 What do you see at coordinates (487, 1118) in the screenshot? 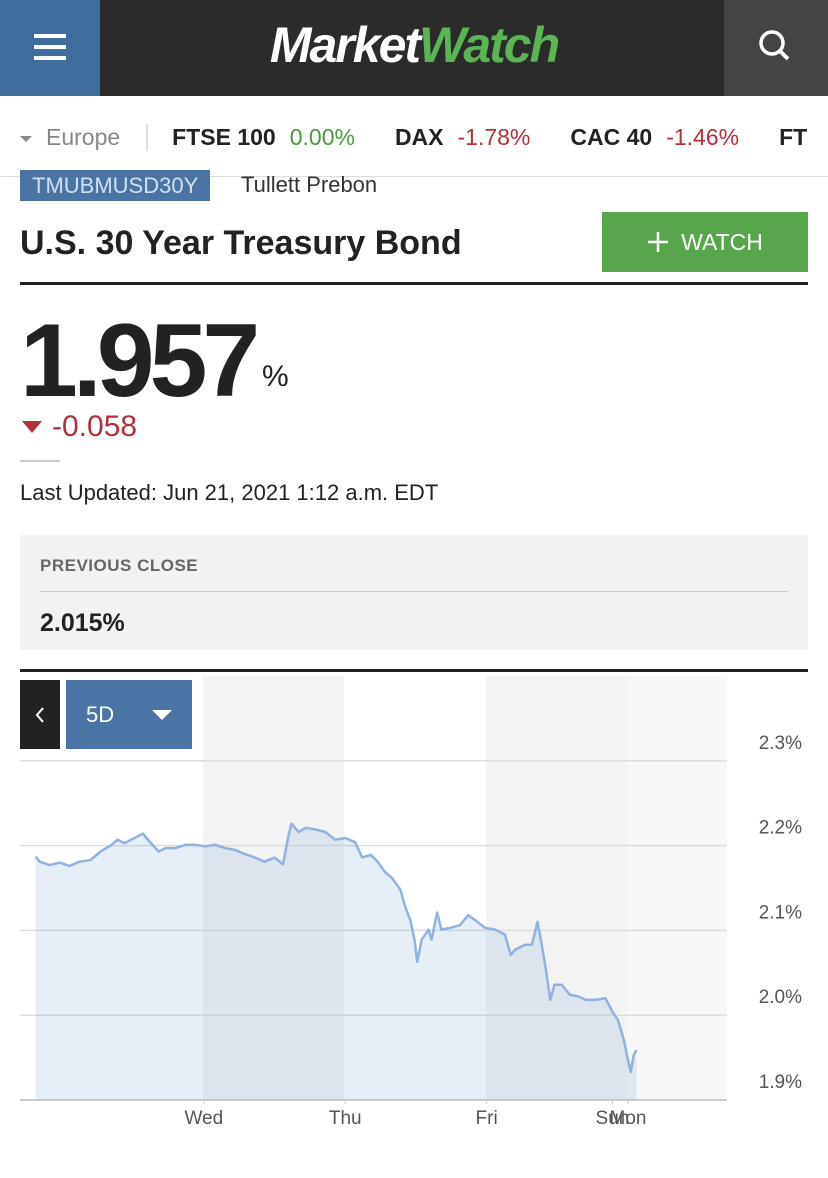
I see `x-tick-label: Fri` at bounding box center [487, 1118].